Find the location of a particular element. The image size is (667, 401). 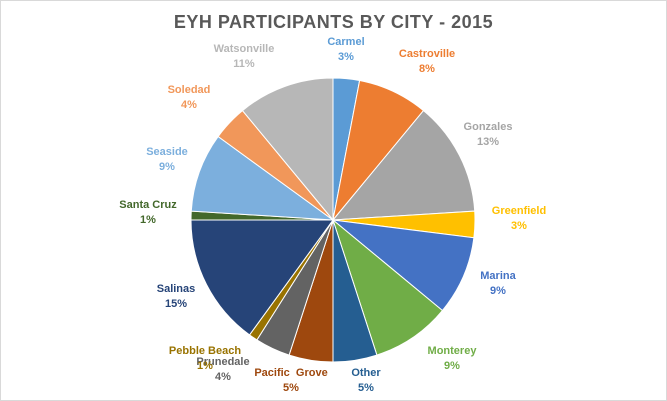

slice-percent-label: 8% is located at coordinates (427, 69).